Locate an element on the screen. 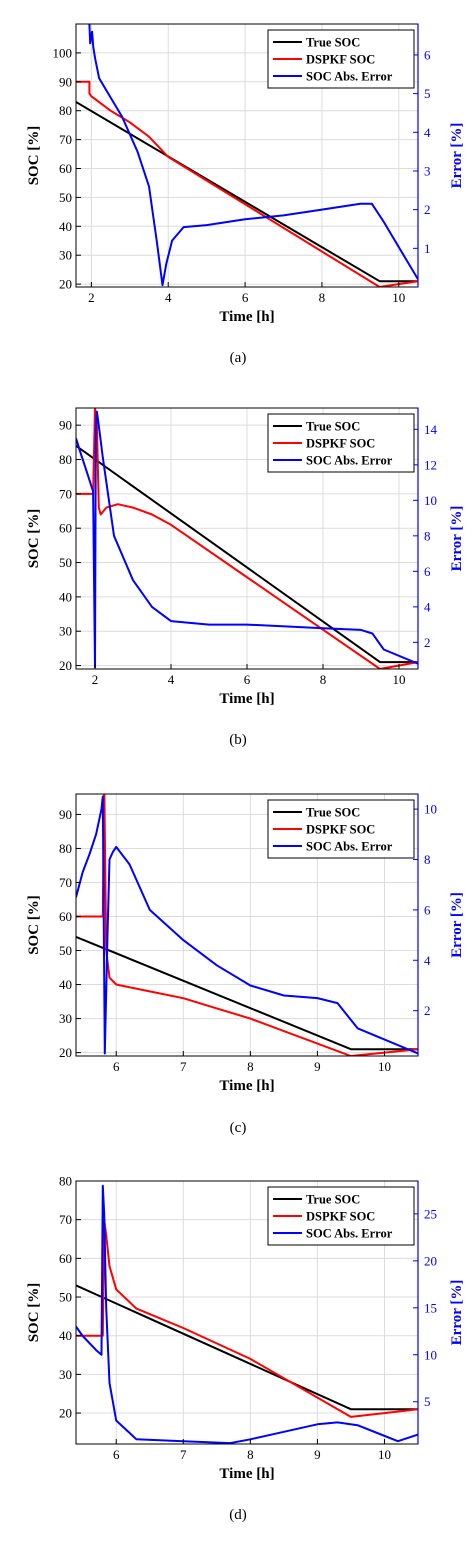 This screenshot has width=476, height=1544. panel-caption: (d) is located at coordinates (238, 1515).